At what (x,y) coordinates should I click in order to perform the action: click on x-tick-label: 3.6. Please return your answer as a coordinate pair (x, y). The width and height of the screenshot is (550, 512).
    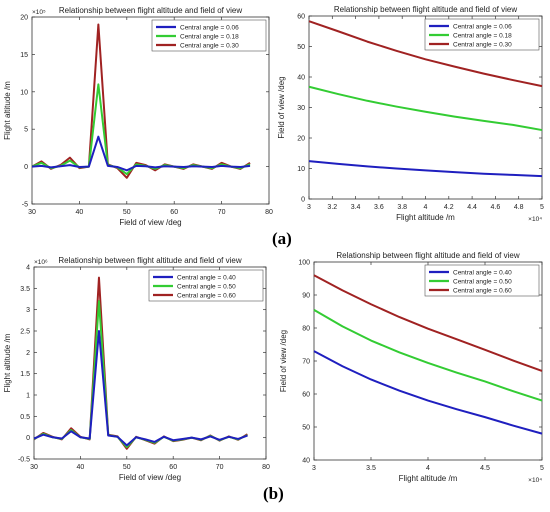
    Looking at the image, I should click on (379, 207).